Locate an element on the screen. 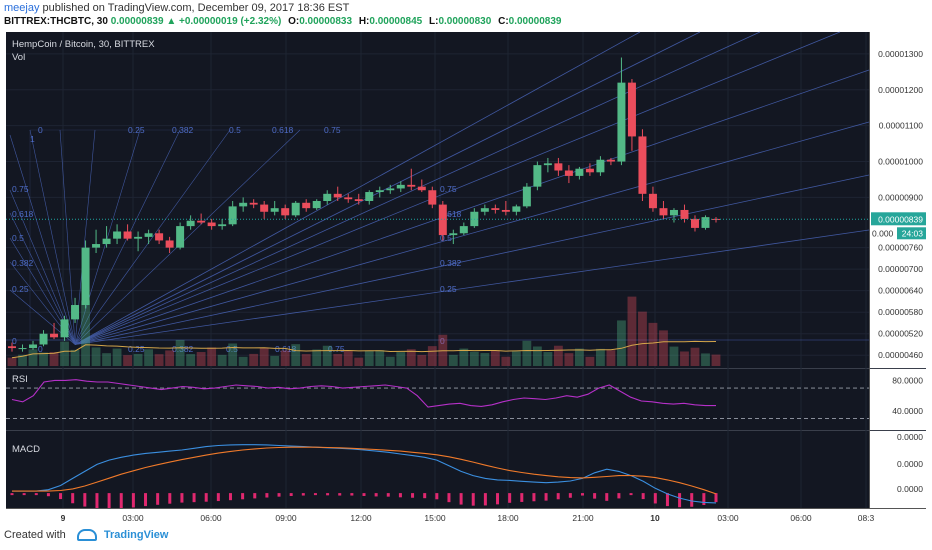 This screenshot has height=550, width=932. rsi-axis-label: 40.0000 is located at coordinates (907, 411).